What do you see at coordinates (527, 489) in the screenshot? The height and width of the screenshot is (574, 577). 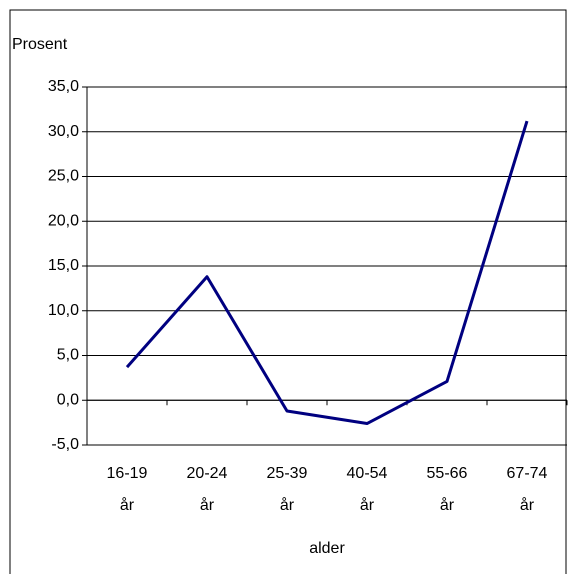 I see `x-tick-label: 67-74 år` at bounding box center [527, 489].